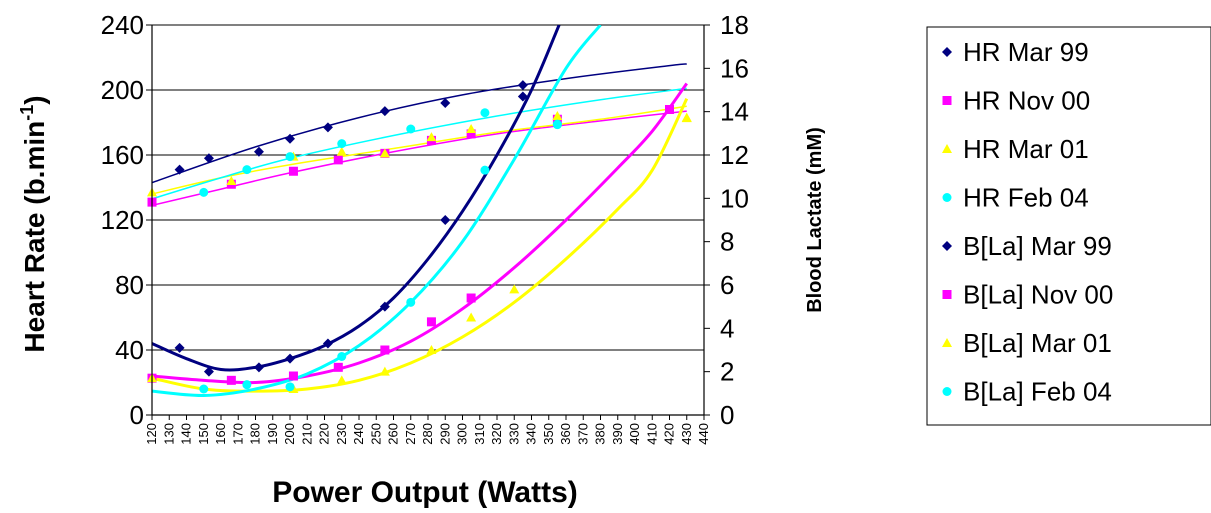 The image size is (1211, 513). I want to click on y-left-tick-label: 120, so click(122, 220).